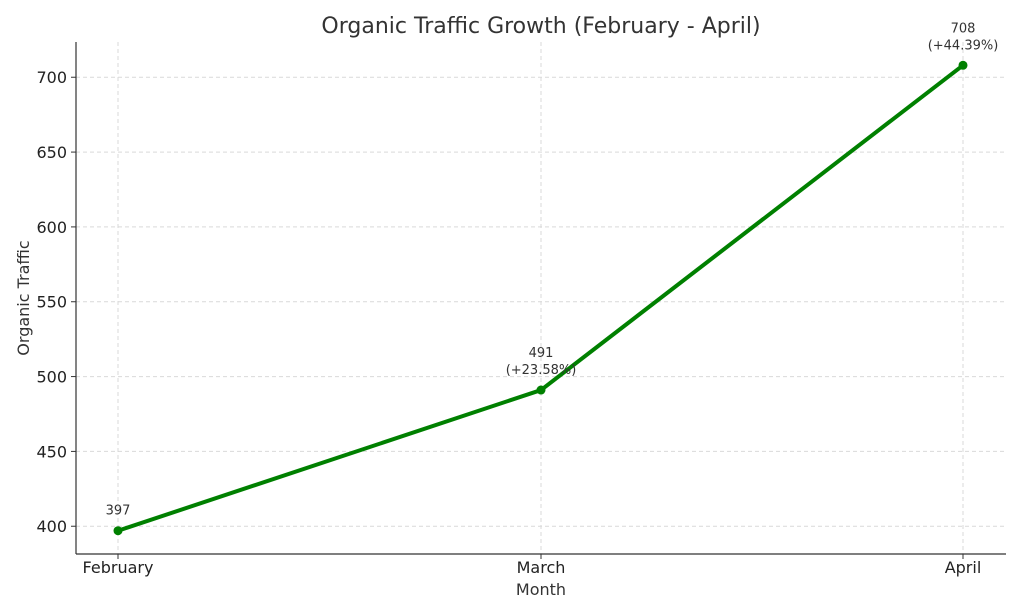 This screenshot has width=1024, height=614. Describe the element at coordinates (541, 567) in the screenshot. I see `x-tick-label: March` at that location.